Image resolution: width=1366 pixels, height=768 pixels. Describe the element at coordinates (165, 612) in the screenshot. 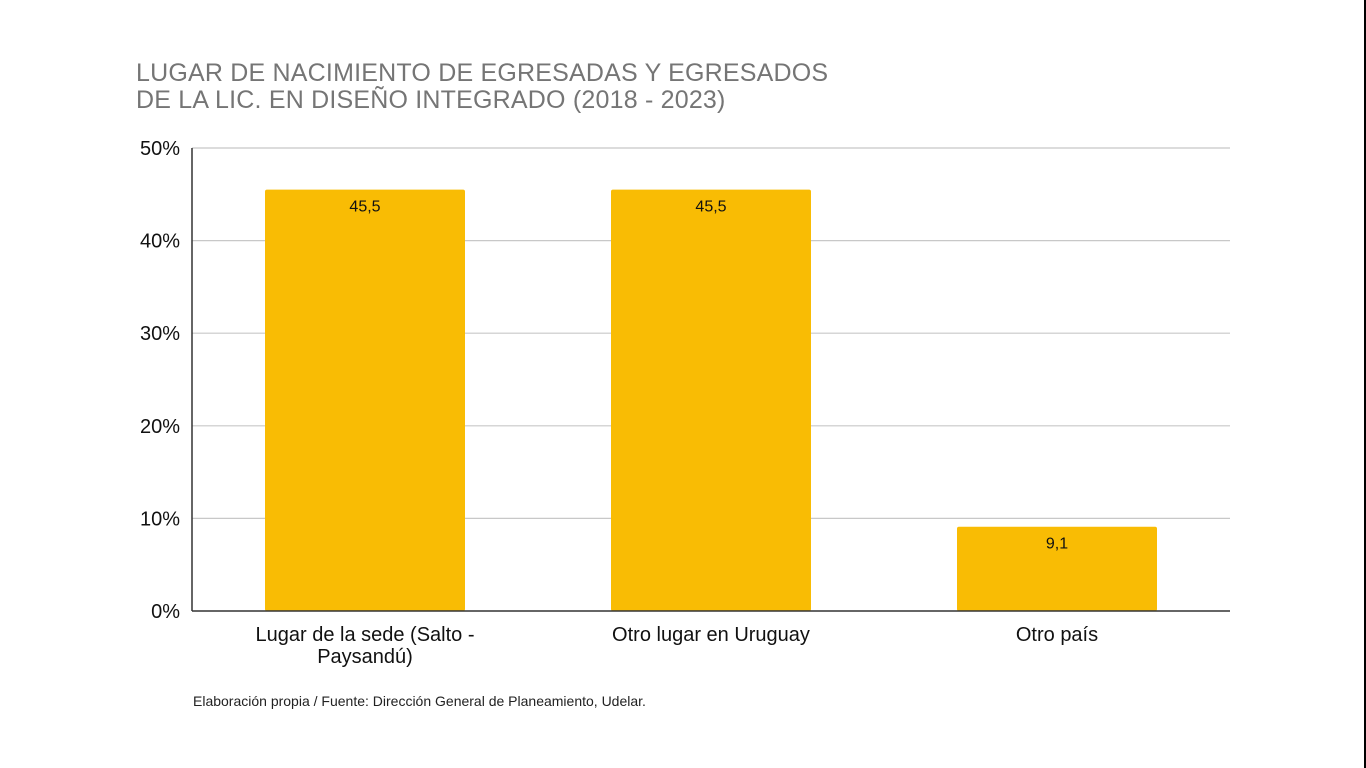

I see `y-tick-label: 0%` at that location.